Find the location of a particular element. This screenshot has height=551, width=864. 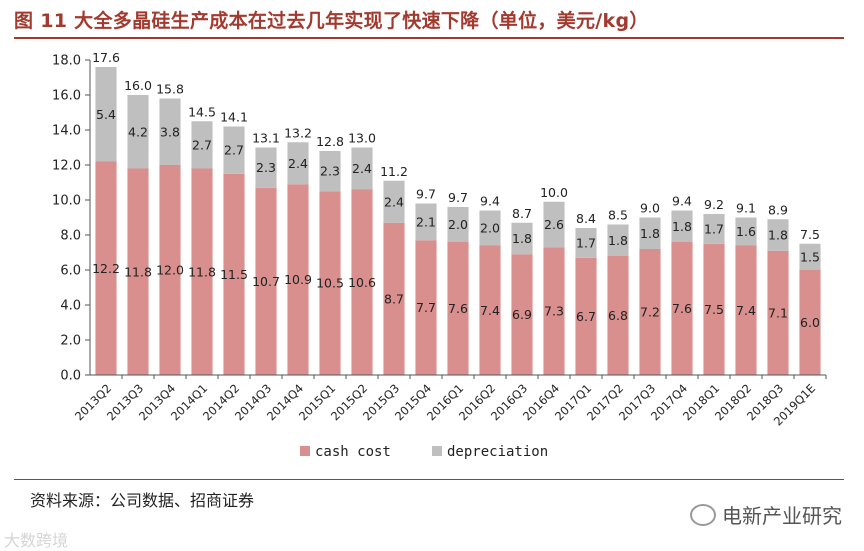

label-total: 17.6 is located at coordinates (106, 57).